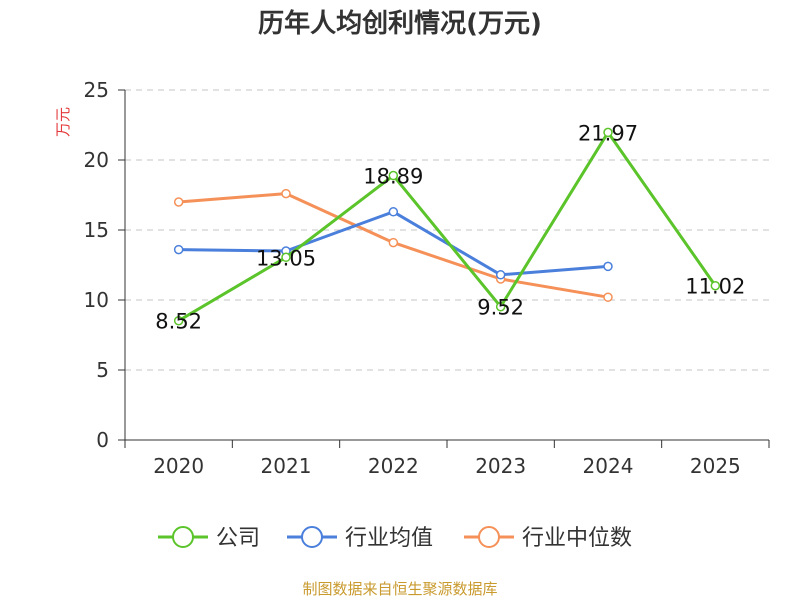  I want to click on data-label: 21.97, so click(608, 133).